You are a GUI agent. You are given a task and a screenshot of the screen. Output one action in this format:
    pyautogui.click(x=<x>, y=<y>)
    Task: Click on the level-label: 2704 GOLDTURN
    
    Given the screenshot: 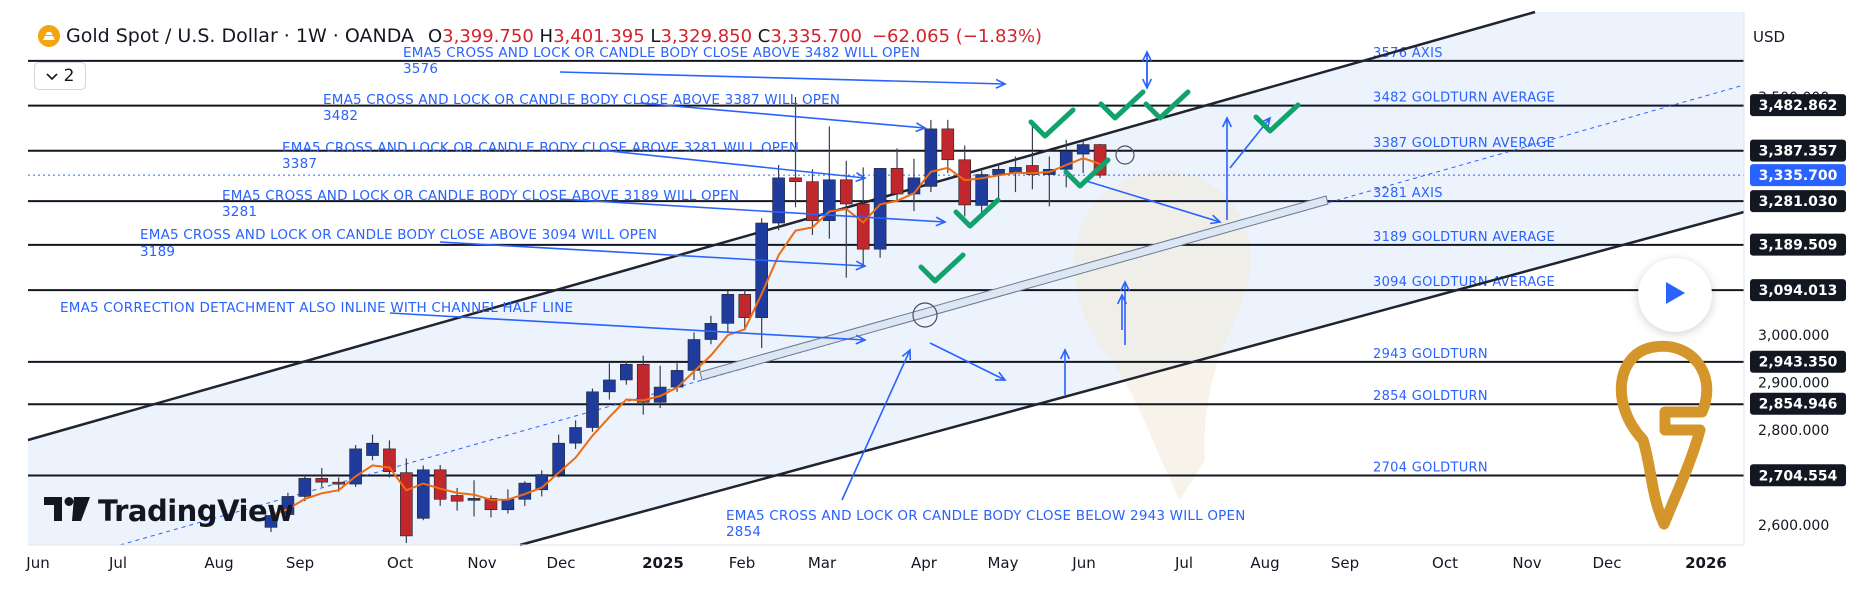 What is the action you would take?
    pyautogui.click(x=1430, y=468)
    